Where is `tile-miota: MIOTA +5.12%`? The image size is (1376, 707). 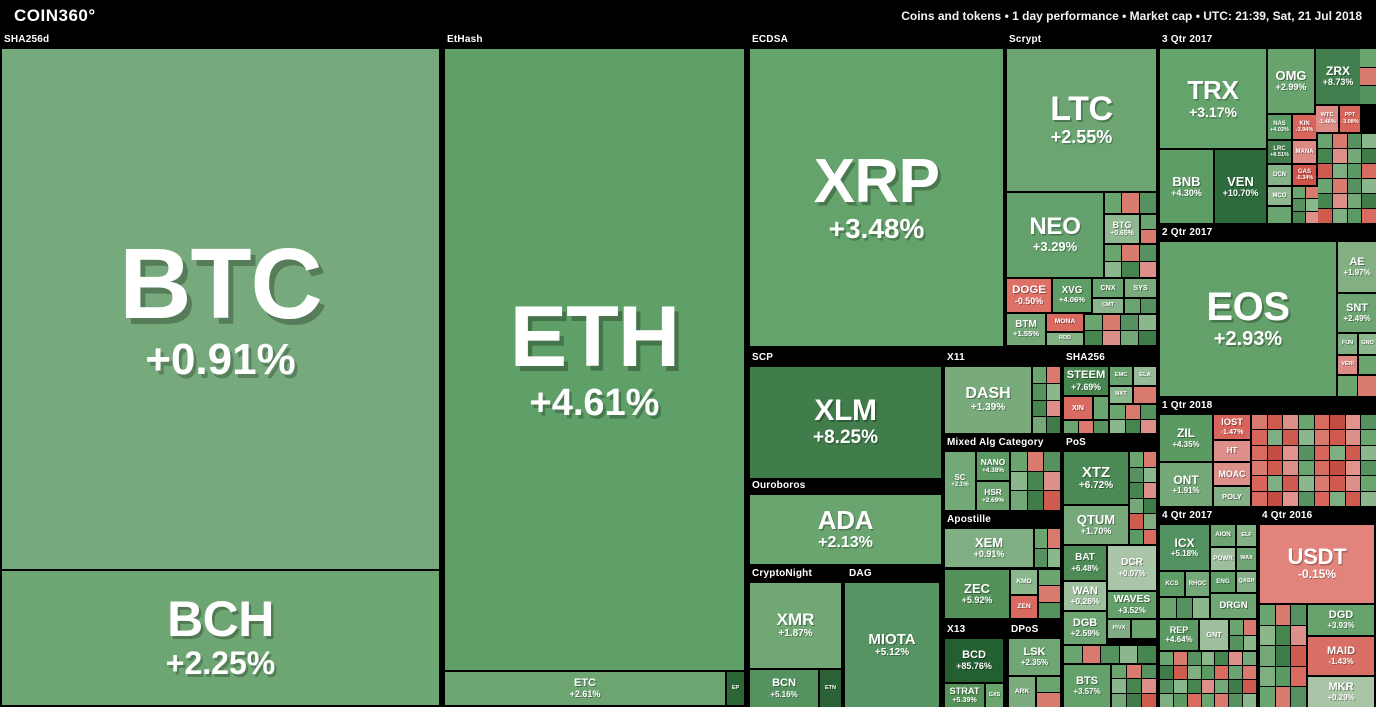 tile-miota: MIOTA +5.12% is located at coordinates (892, 645).